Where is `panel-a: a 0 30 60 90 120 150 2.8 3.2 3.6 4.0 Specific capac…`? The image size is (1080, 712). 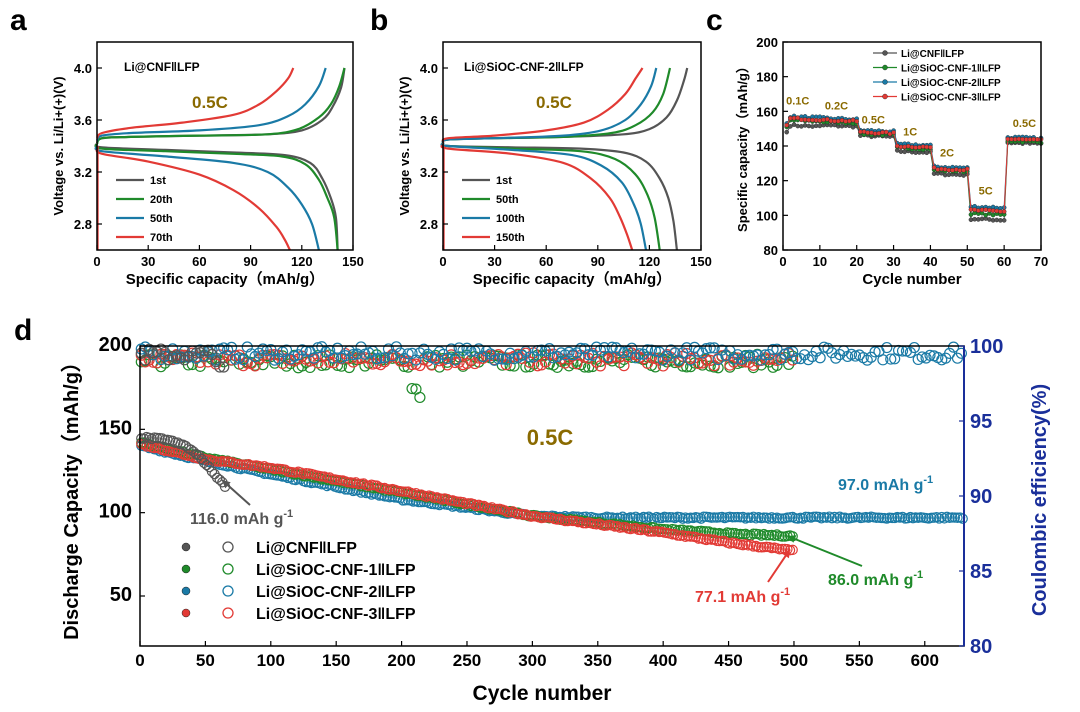 panel-a: a 0 30 60 90 120 150 2.8 3.2 3.6 4.0 Specific capac… is located at coordinates (187, 146).